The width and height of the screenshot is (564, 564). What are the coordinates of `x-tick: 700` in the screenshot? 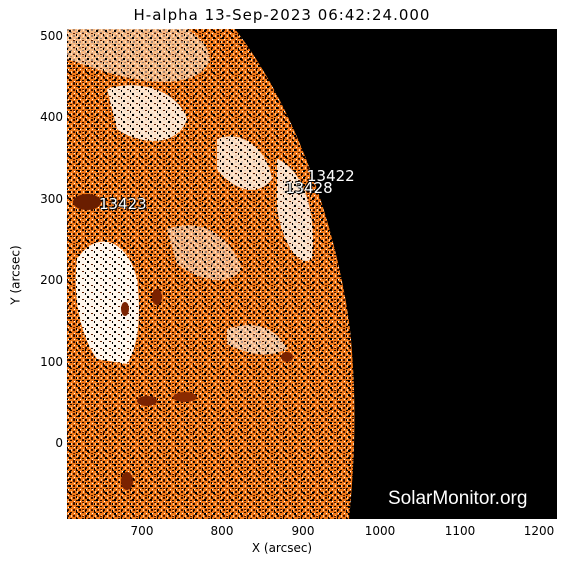 It's located at (142, 531).